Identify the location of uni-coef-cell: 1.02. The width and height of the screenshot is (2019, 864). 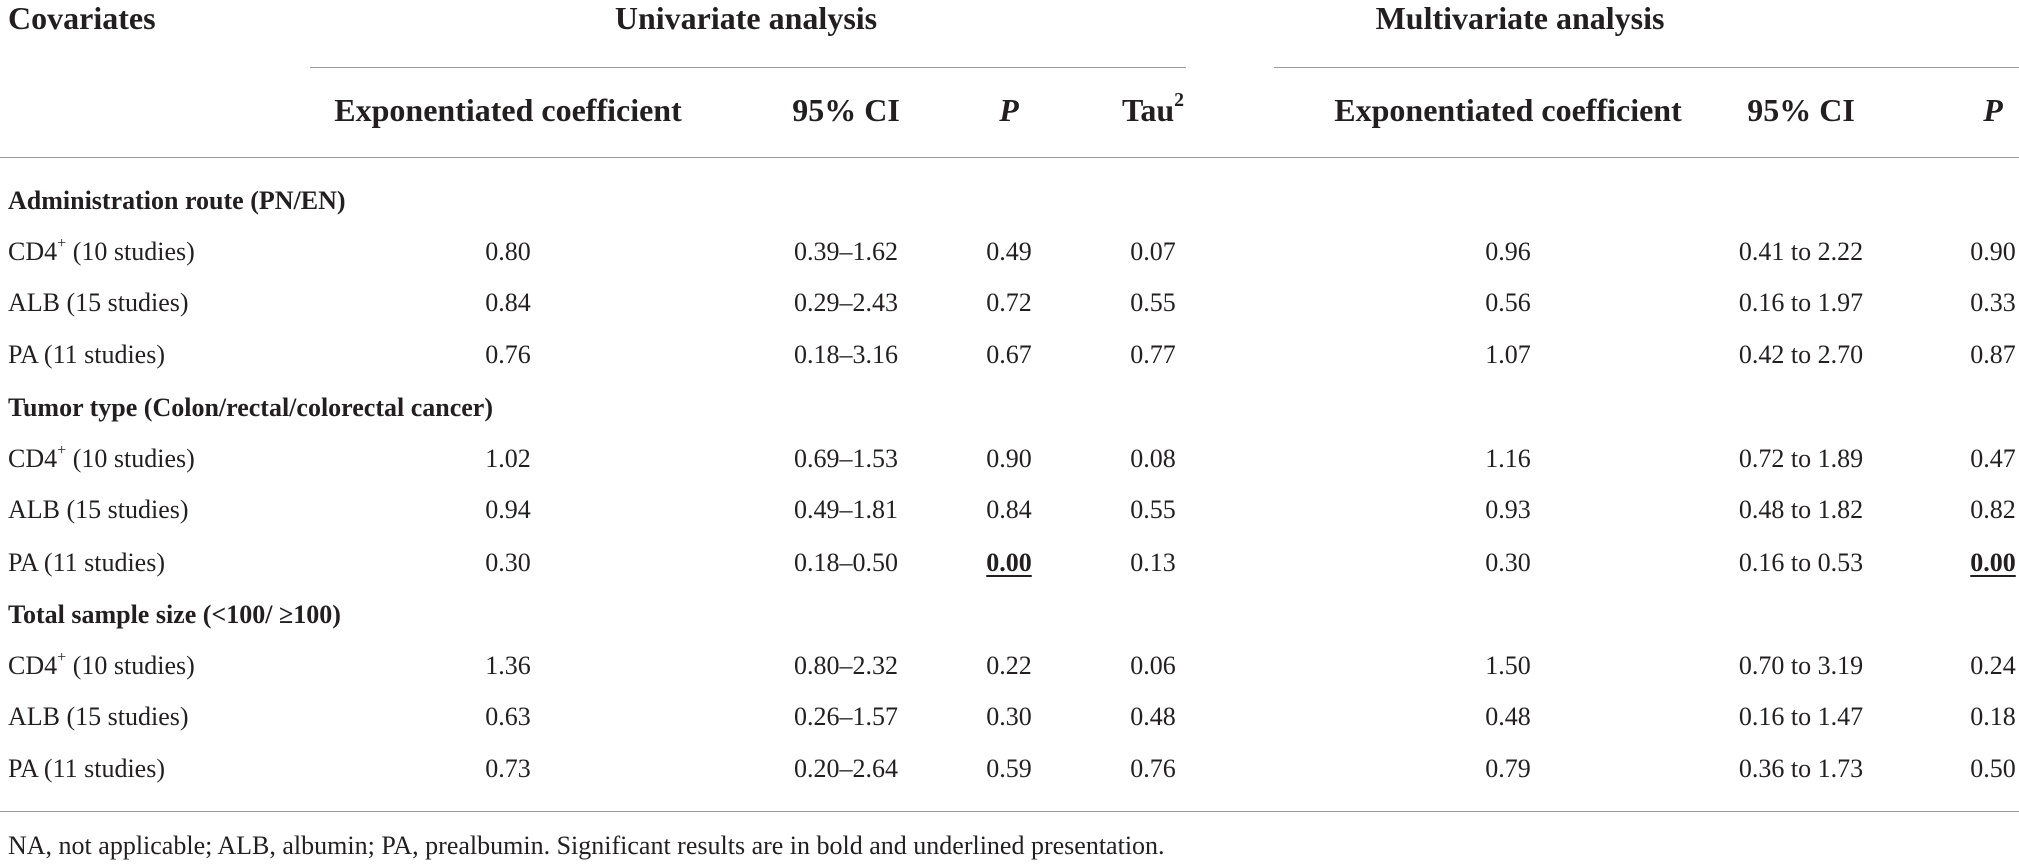
(508, 459).